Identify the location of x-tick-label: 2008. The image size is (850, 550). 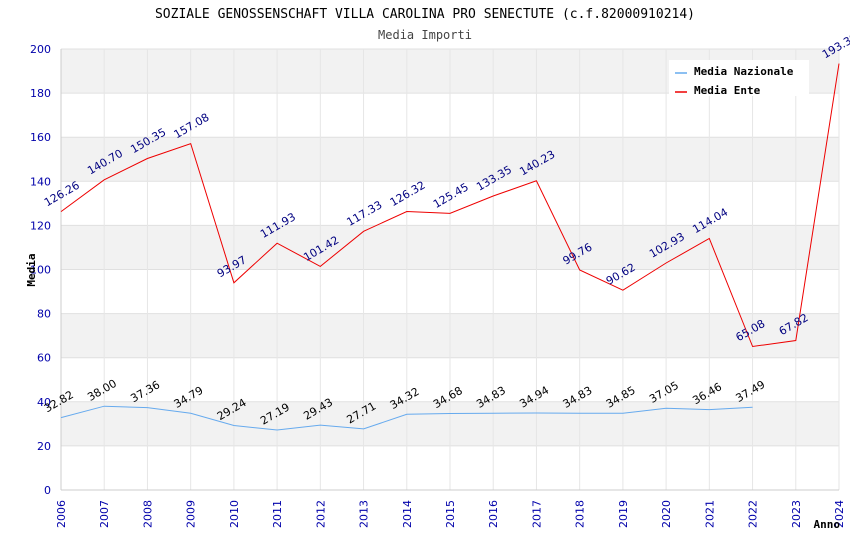
(147, 514).